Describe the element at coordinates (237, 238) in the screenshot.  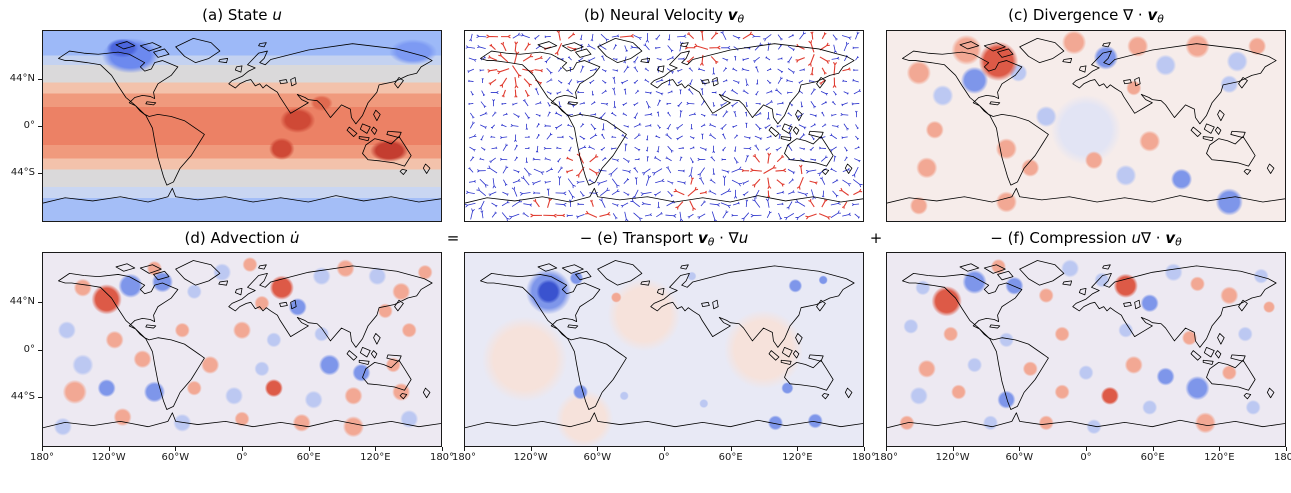
I see `title-part: (d) Advection` at that location.